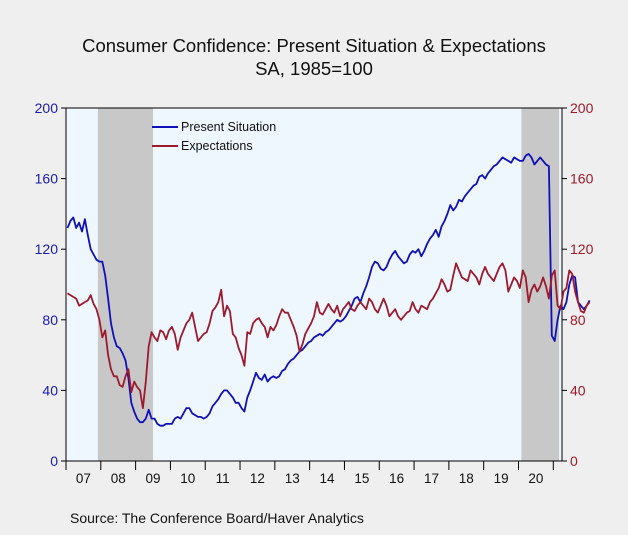 The height and width of the screenshot is (535, 628). What do you see at coordinates (396, 478) in the screenshot?
I see `x-tick-label: 16` at bounding box center [396, 478].